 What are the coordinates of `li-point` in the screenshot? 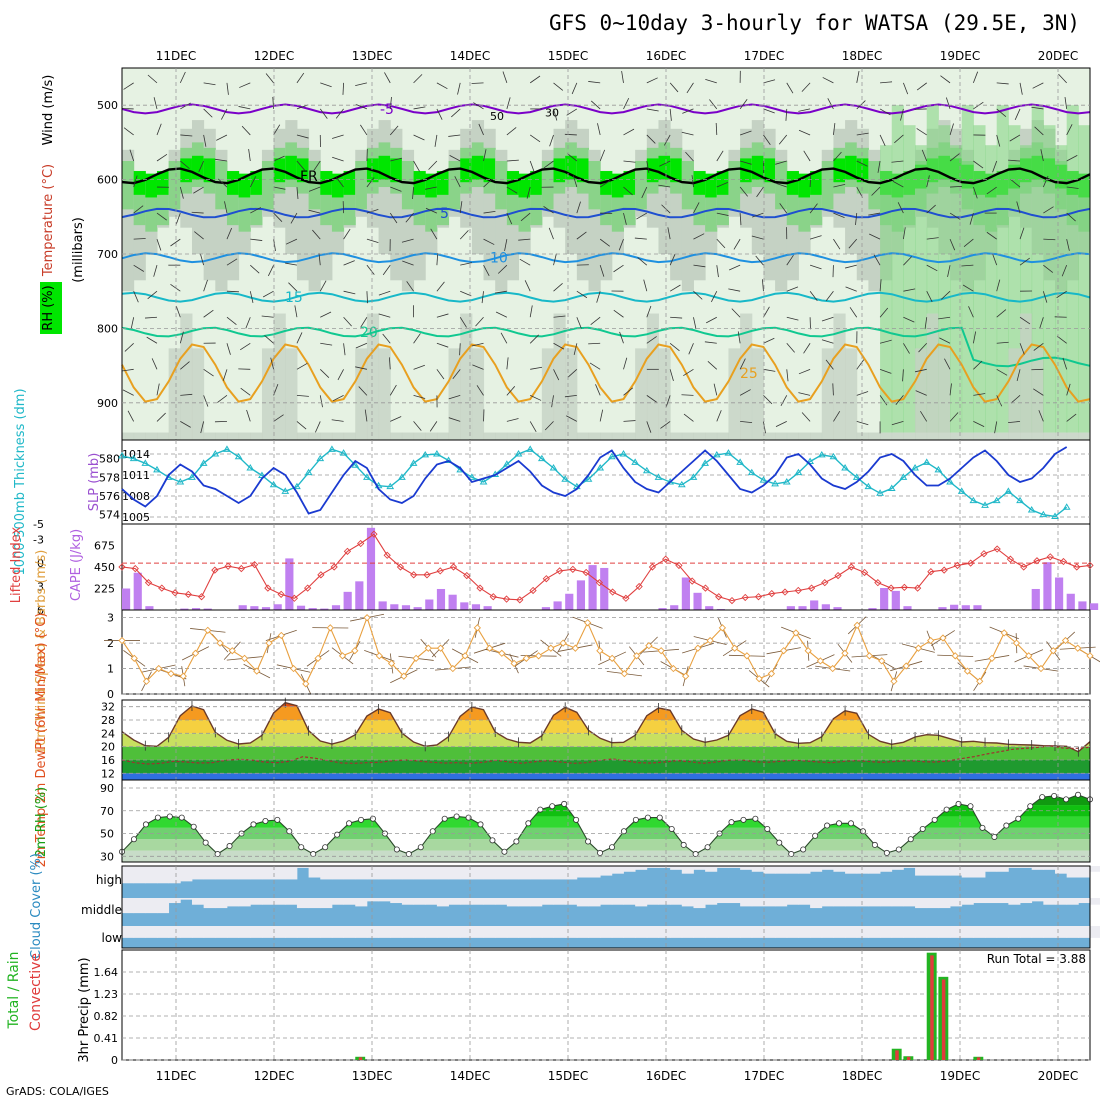 It's located at (891, 588).